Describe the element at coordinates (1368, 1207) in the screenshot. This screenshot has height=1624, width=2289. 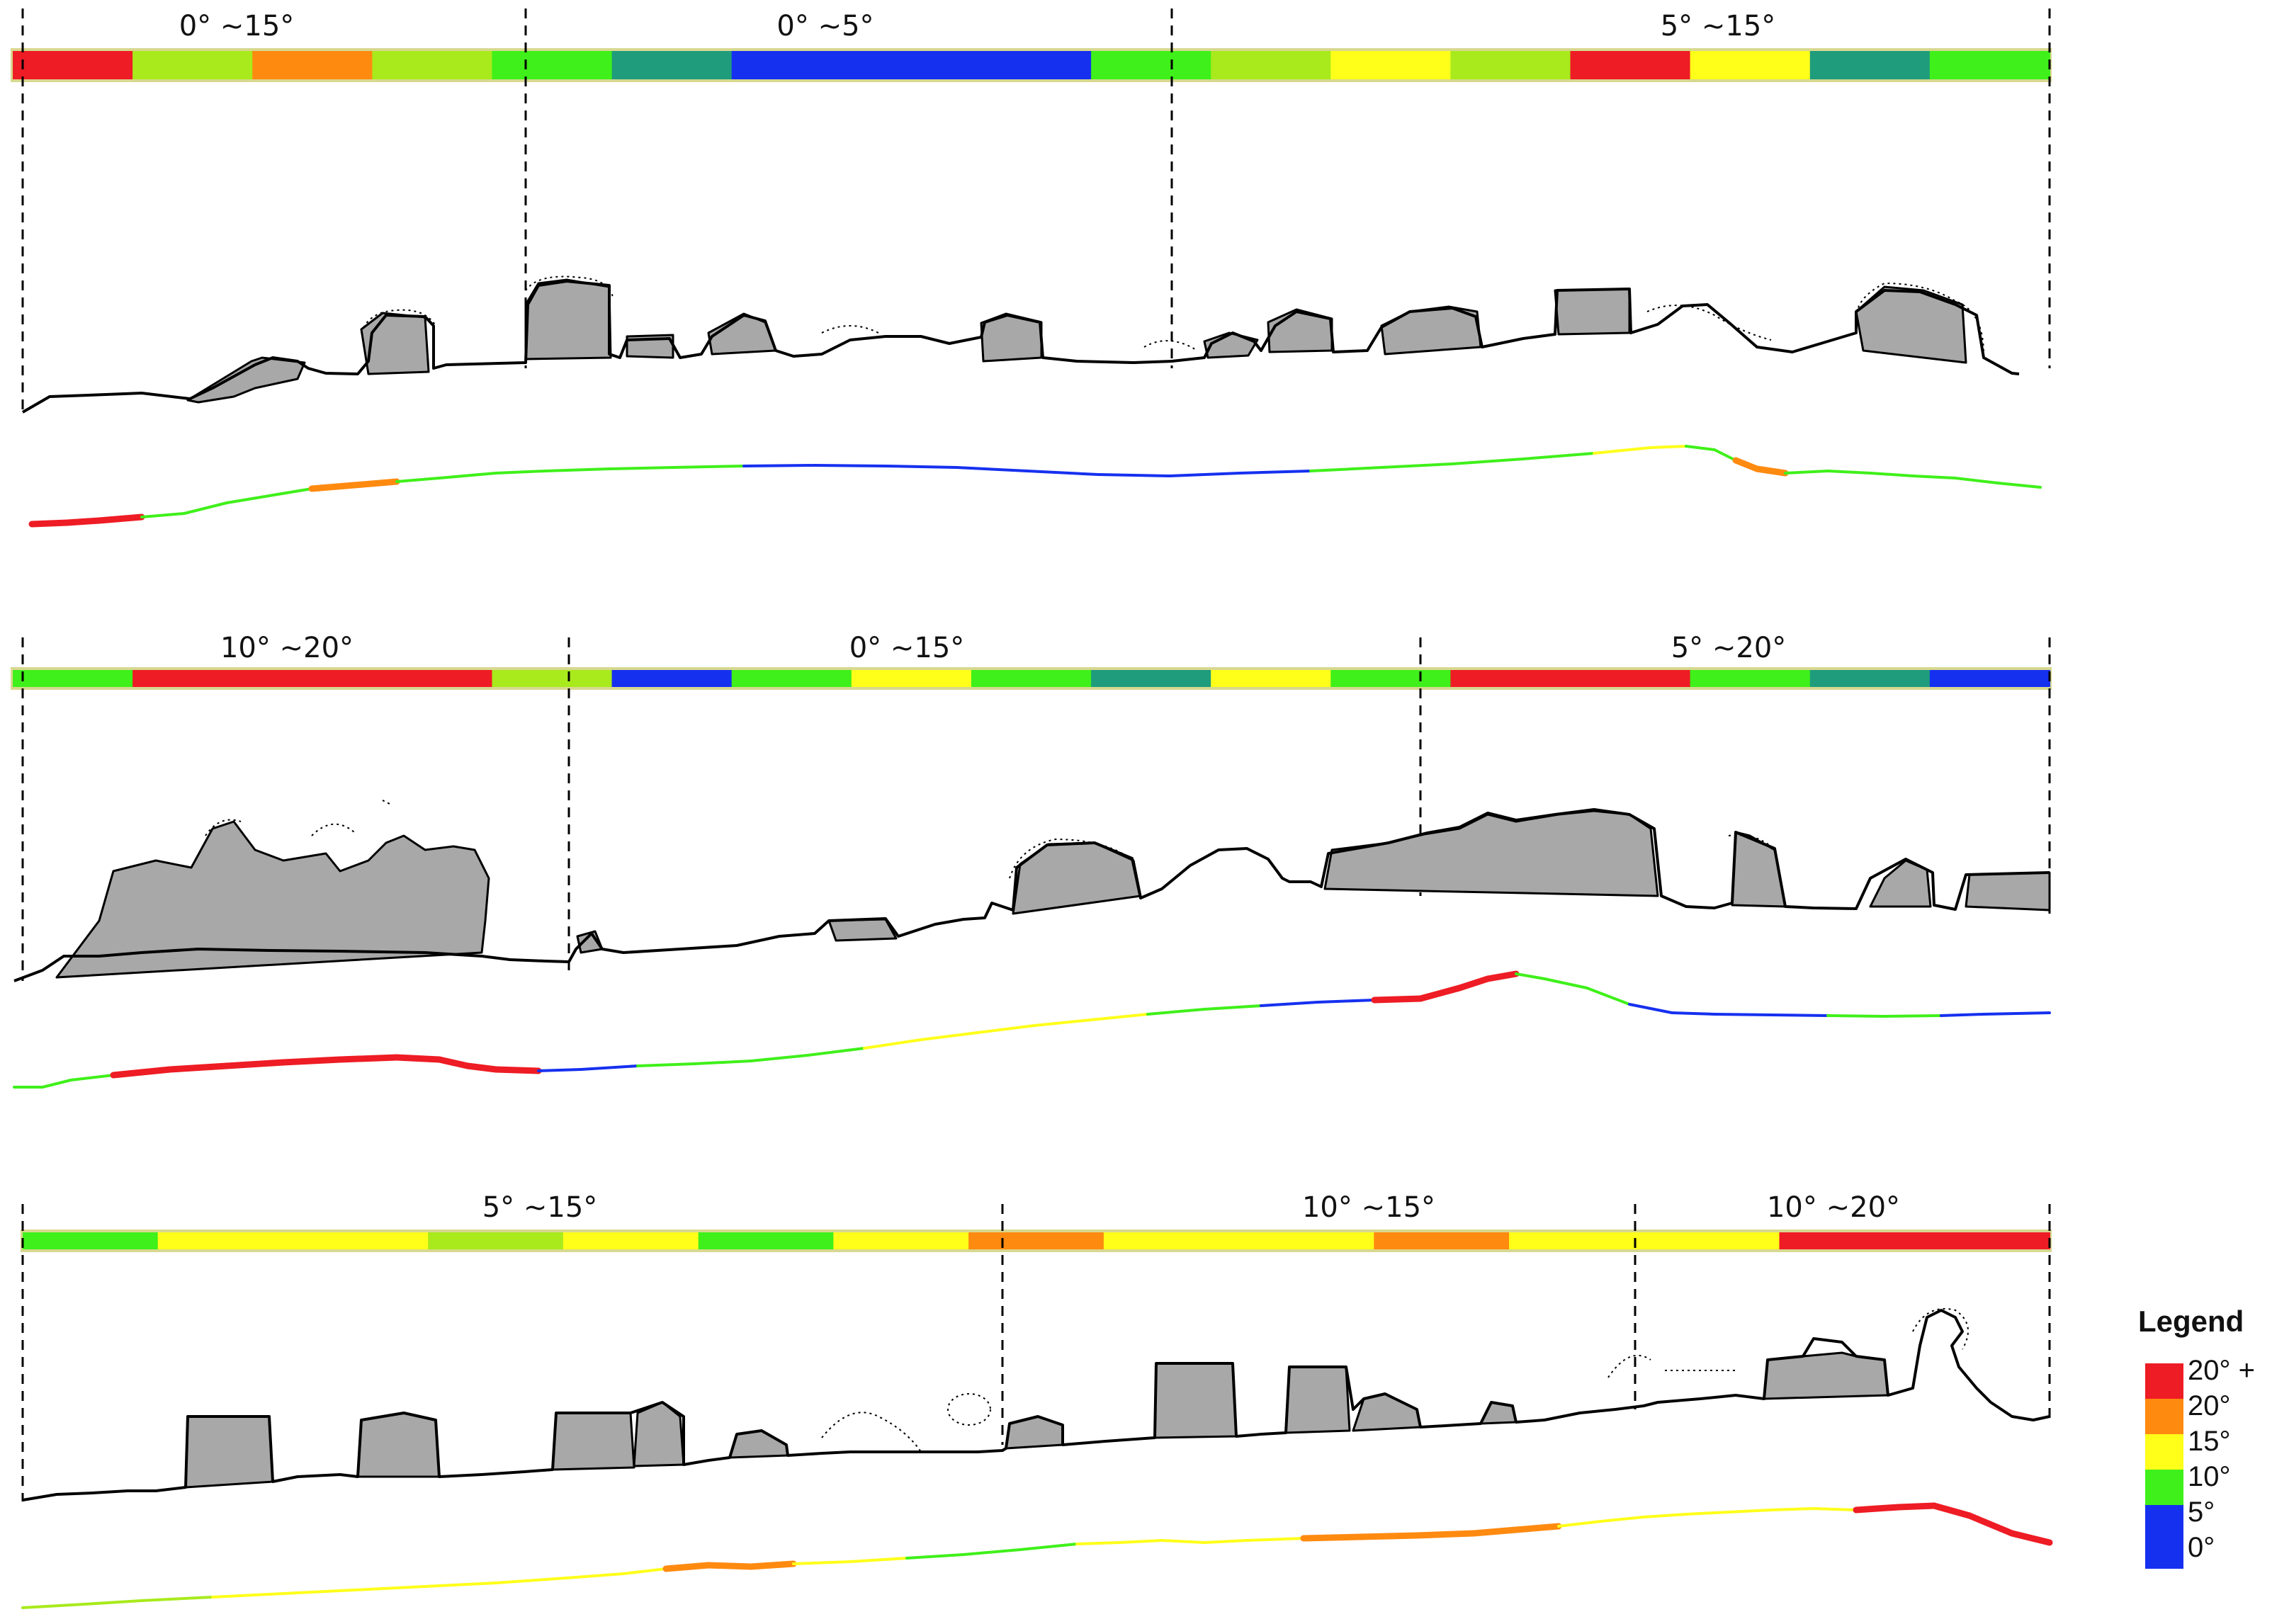
I see `segment-label: 10° ~15°` at that location.